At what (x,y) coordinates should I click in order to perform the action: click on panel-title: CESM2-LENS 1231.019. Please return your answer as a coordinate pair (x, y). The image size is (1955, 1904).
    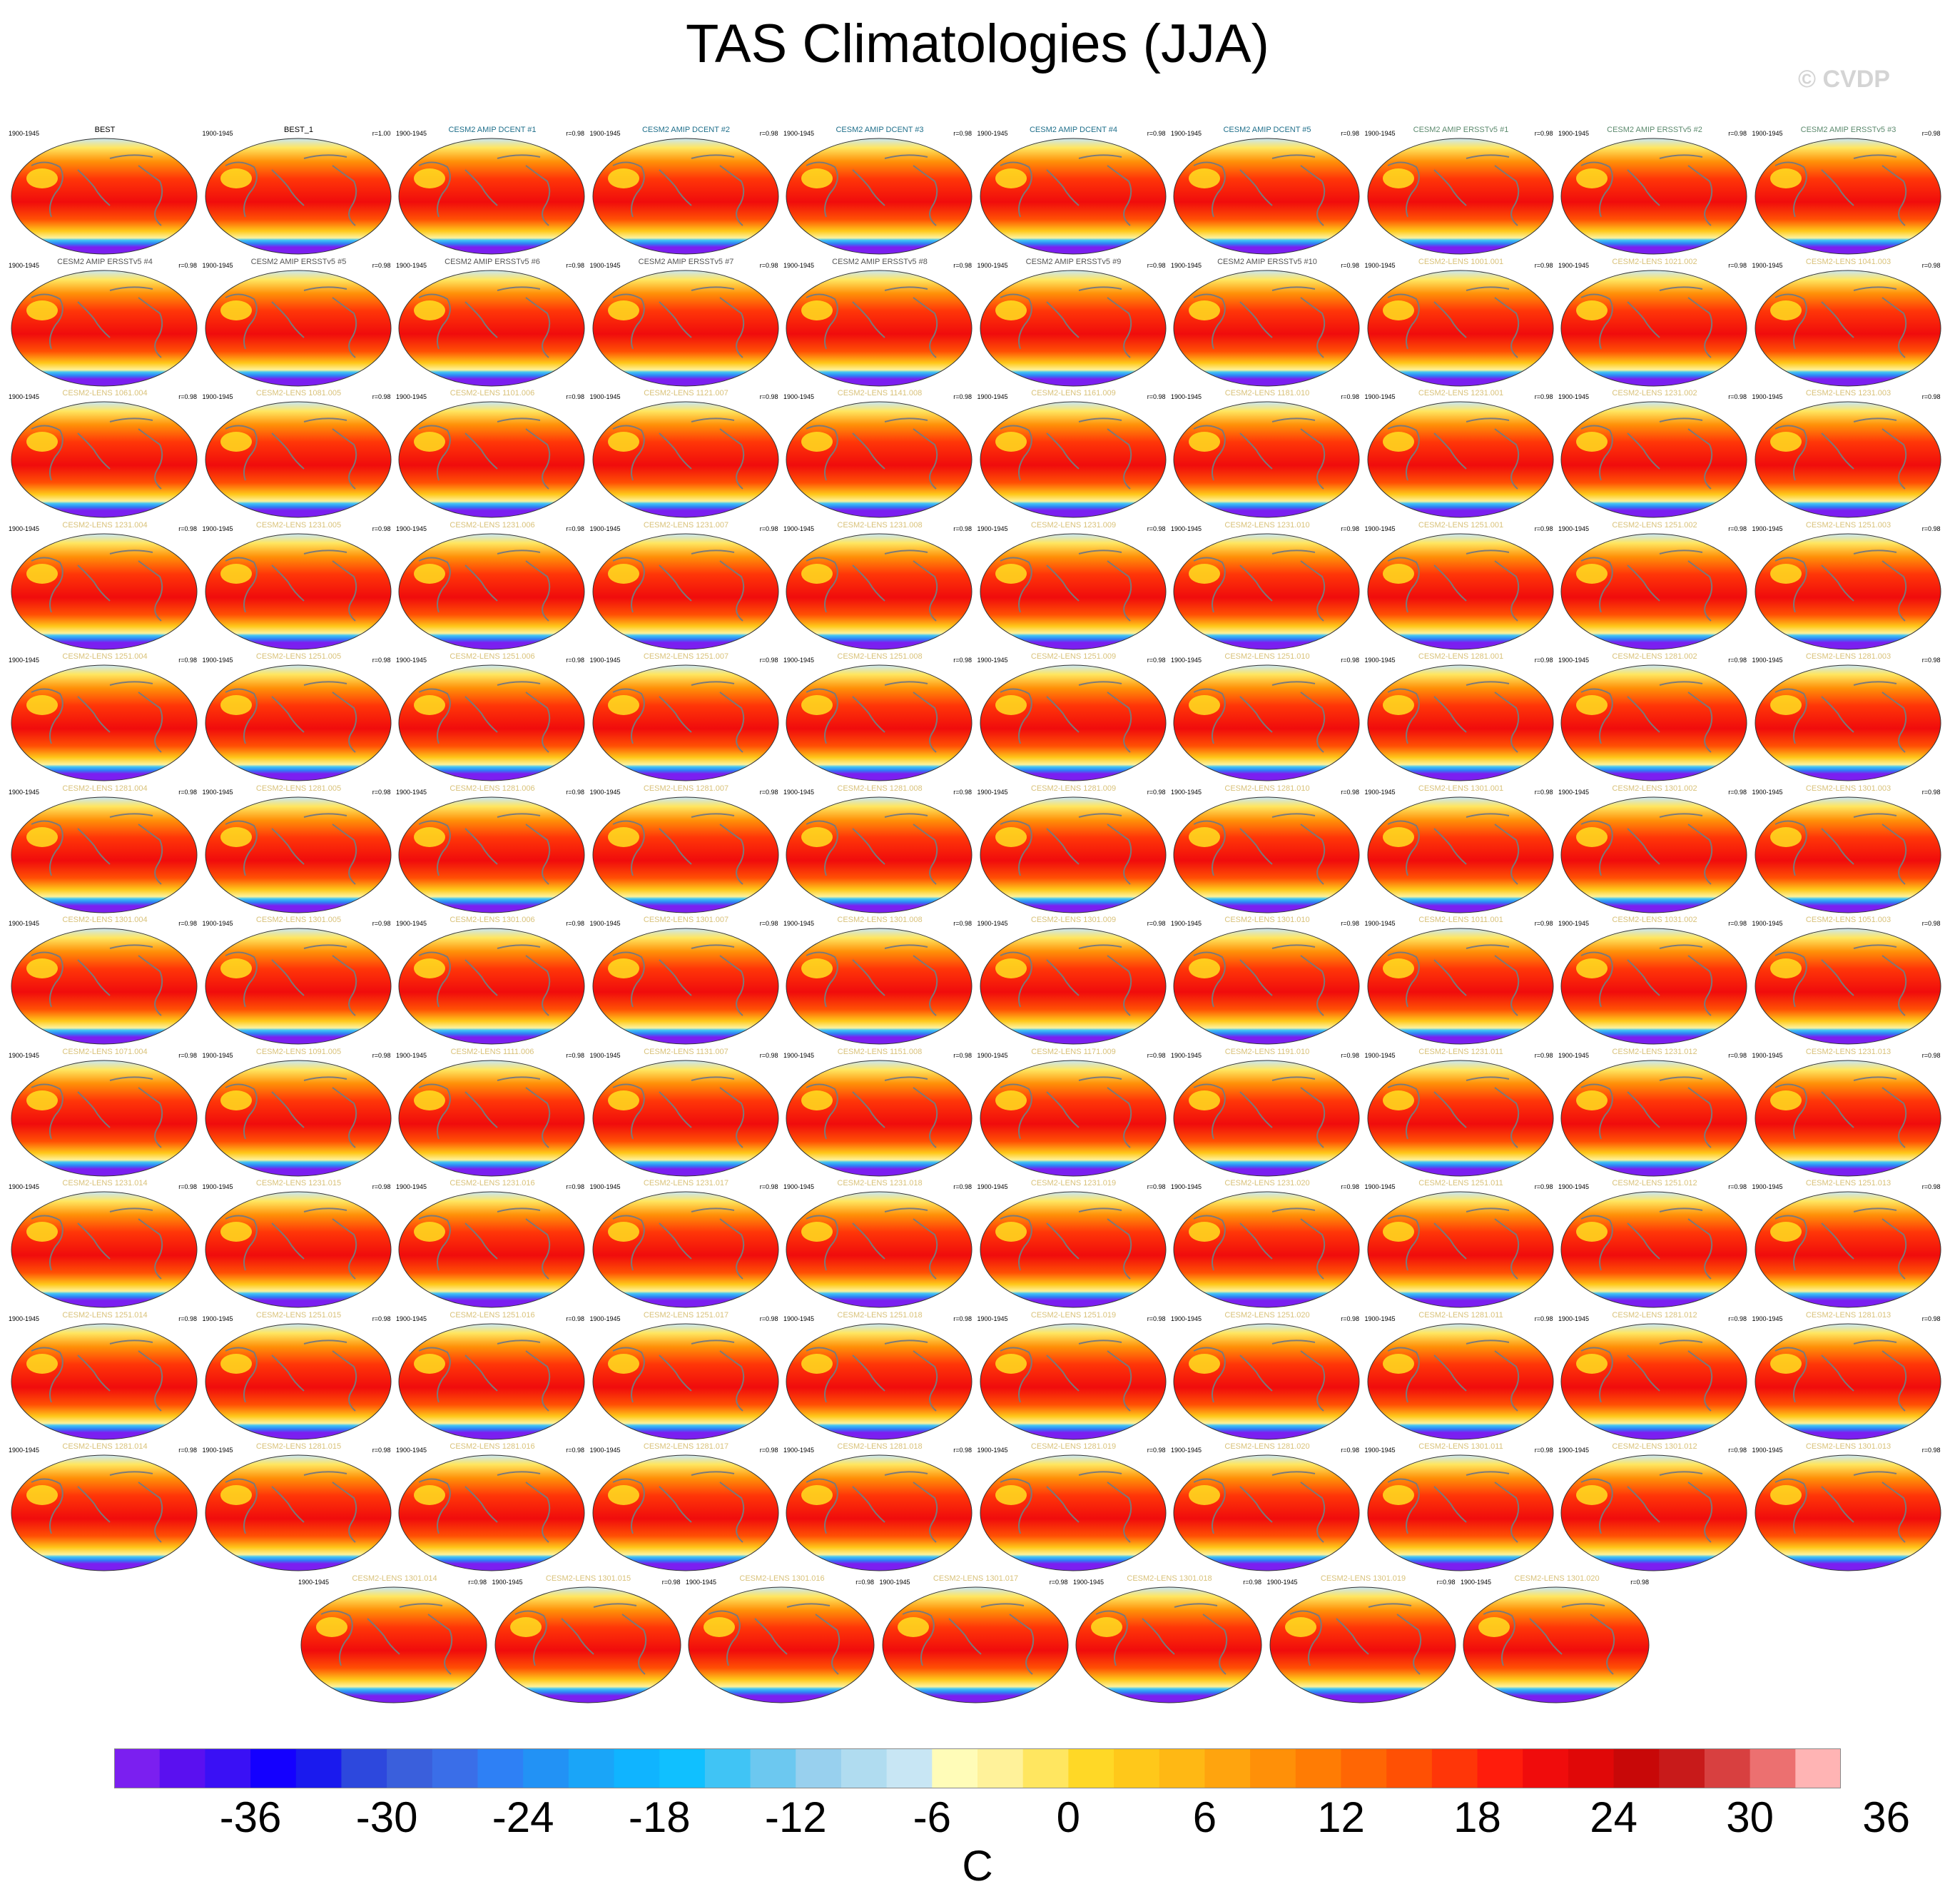
    Looking at the image, I should click on (1073, 1183).